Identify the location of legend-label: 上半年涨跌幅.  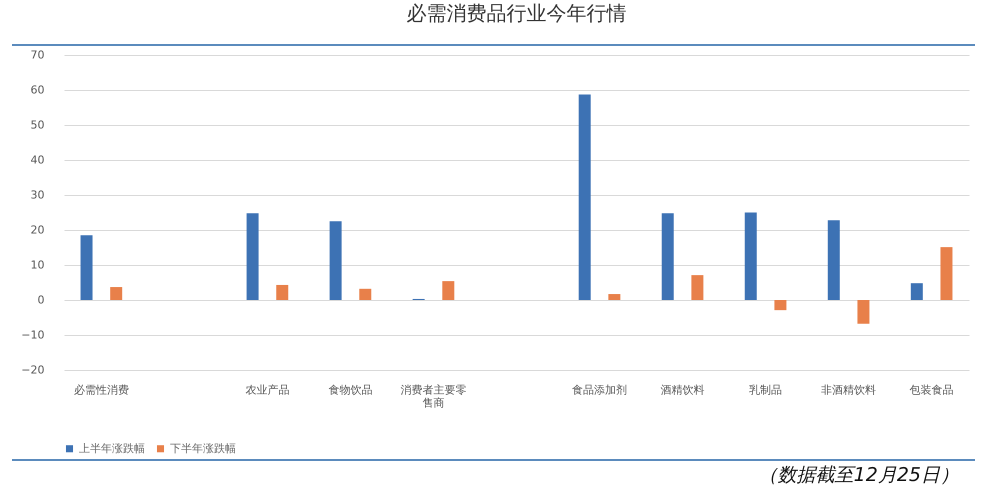
(112, 448).